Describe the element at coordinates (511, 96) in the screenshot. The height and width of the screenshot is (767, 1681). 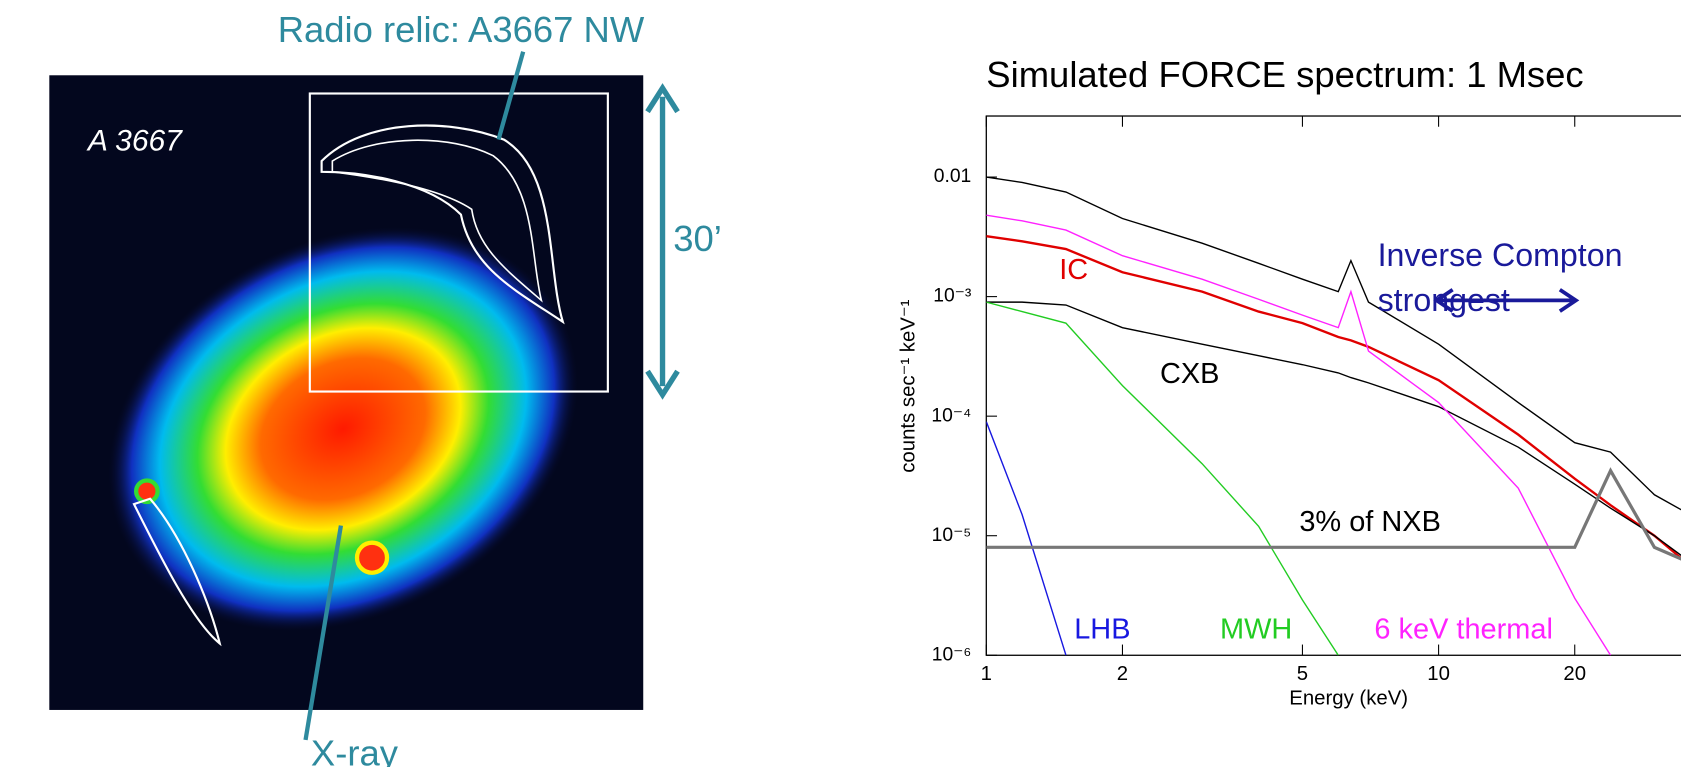
I see `relic-pointer` at that location.